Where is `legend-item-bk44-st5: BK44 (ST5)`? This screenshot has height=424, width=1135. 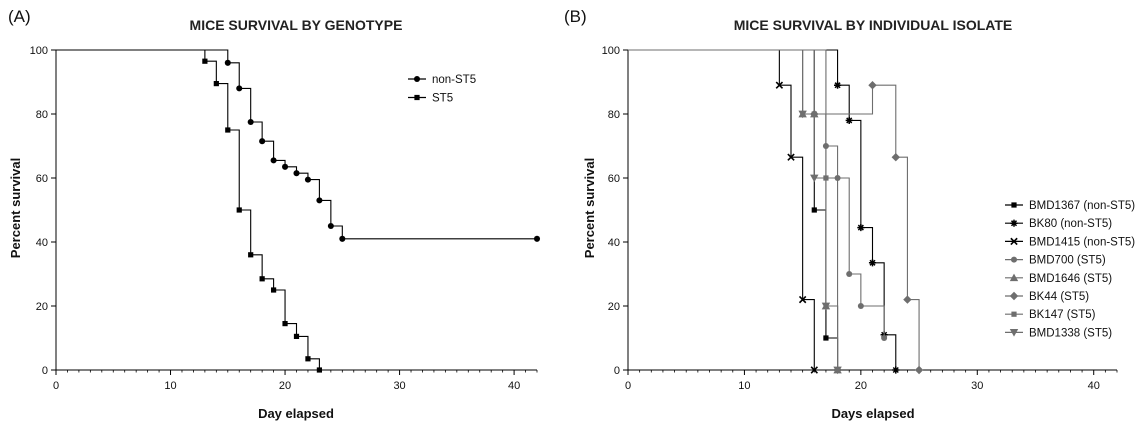 legend-item-bk44-st5: BK44 (ST5) is located at coordinates (1047, 297).